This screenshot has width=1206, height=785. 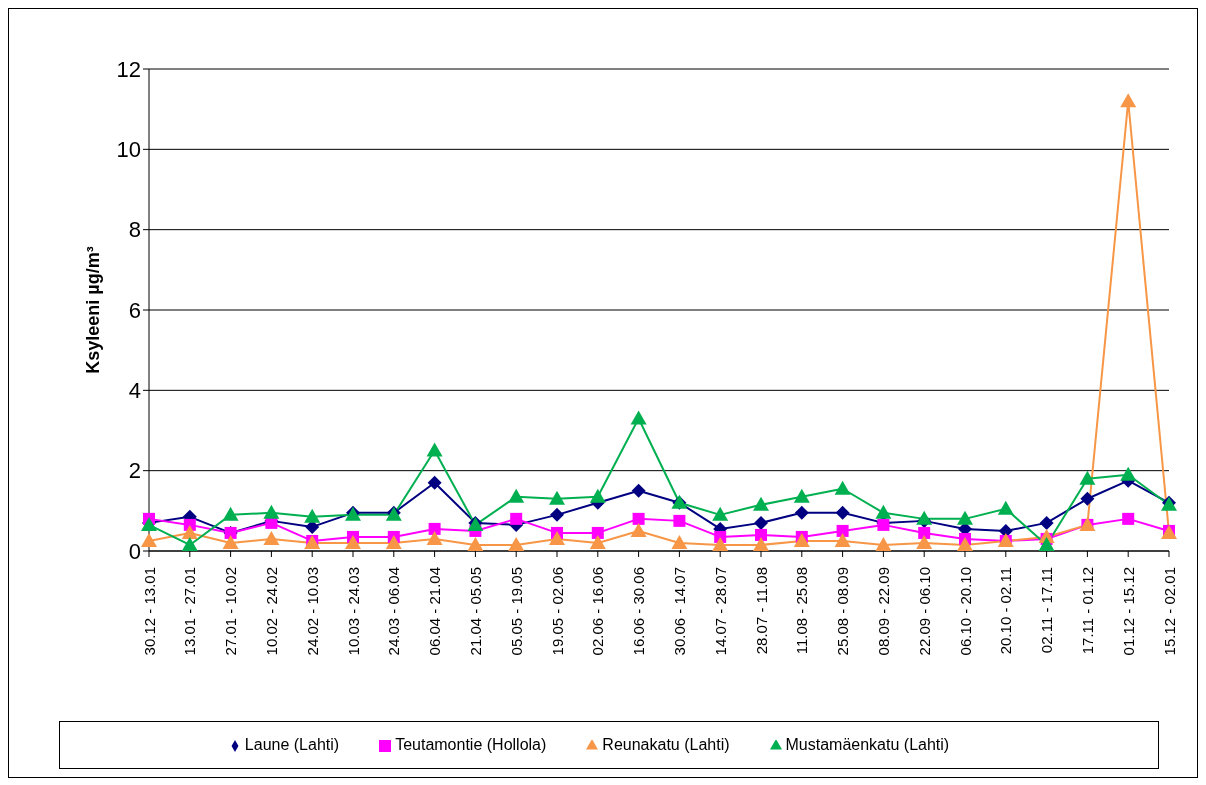 What do you see at coordinates (720, 611) in the screenshot?
I see `x-tick-label: 14.07 - 28.07` at bounding box center [720, 611].